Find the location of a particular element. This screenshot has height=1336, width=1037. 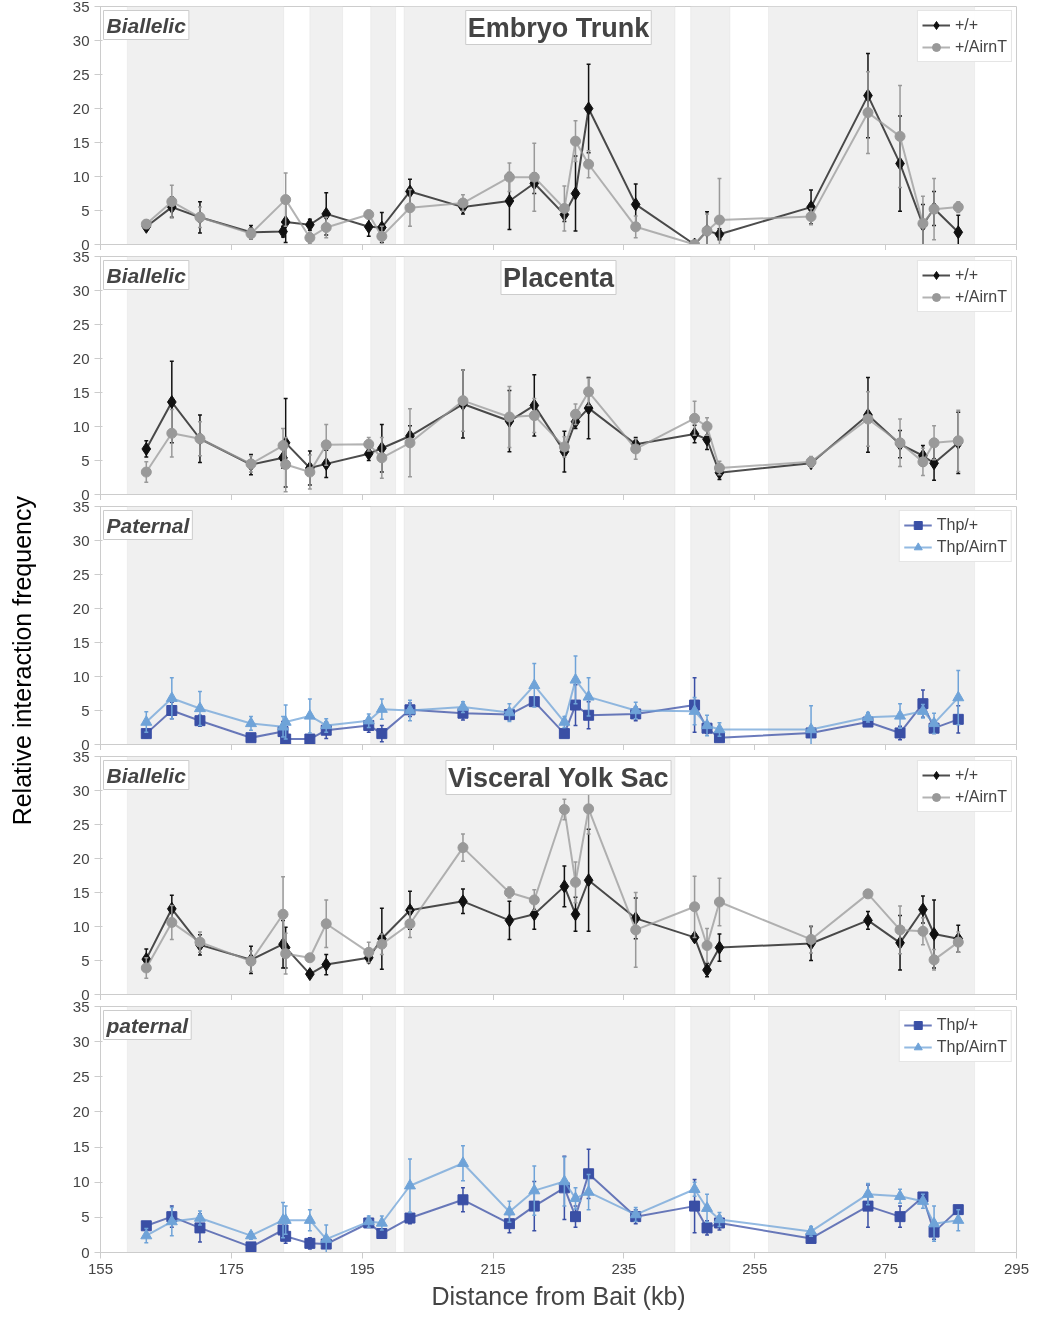

x-tick-label: 175 is located at coordinates (231, 1268).